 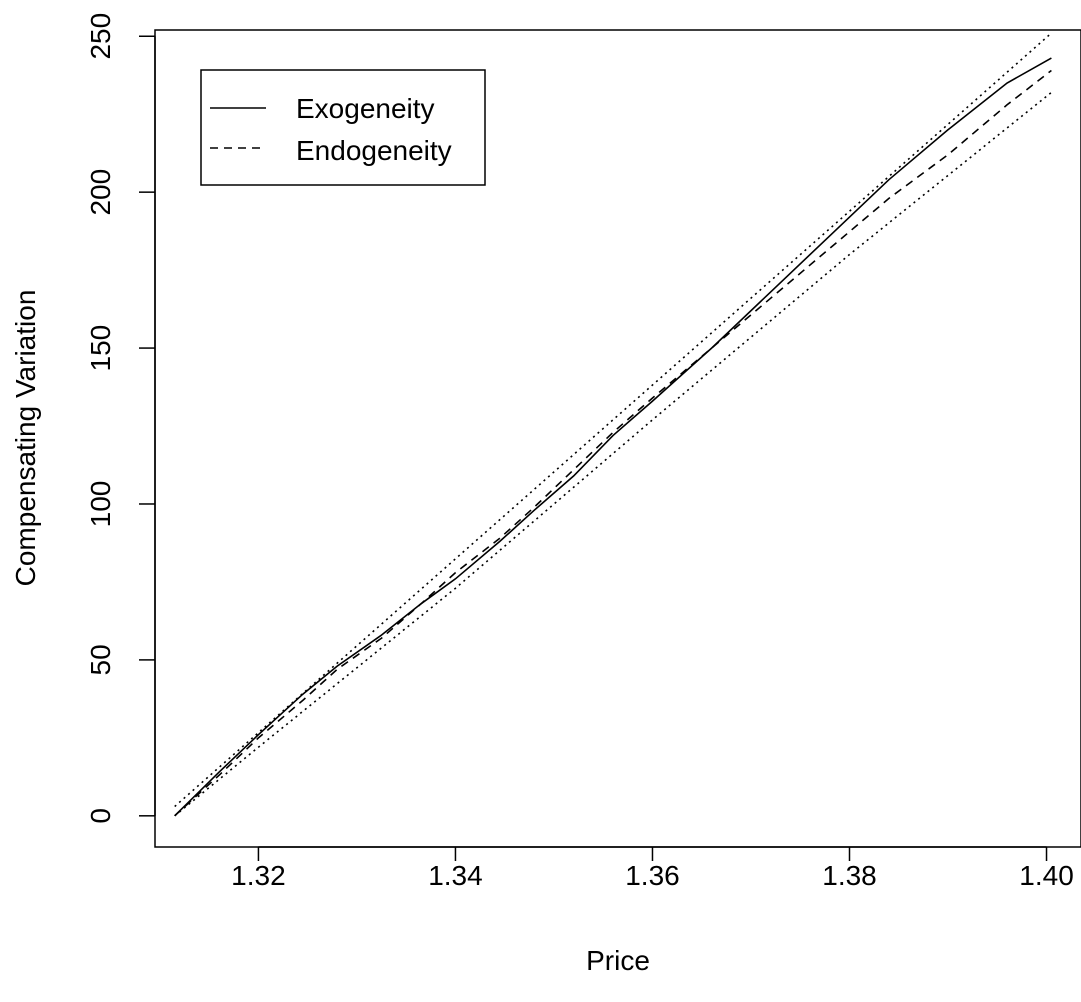 I want to click on y-tick-label: 100, so click(x=100, y=504).